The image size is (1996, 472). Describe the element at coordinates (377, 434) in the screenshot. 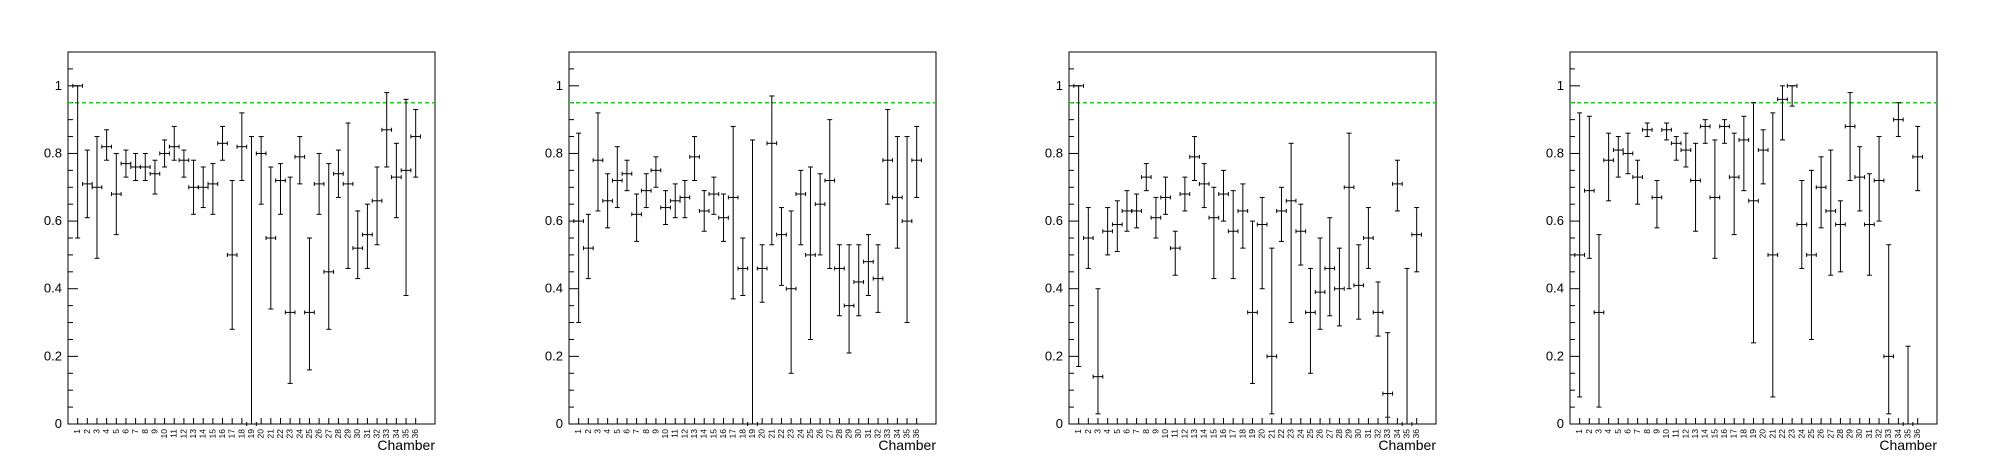

I see `x-tick-label: 32` at that location.